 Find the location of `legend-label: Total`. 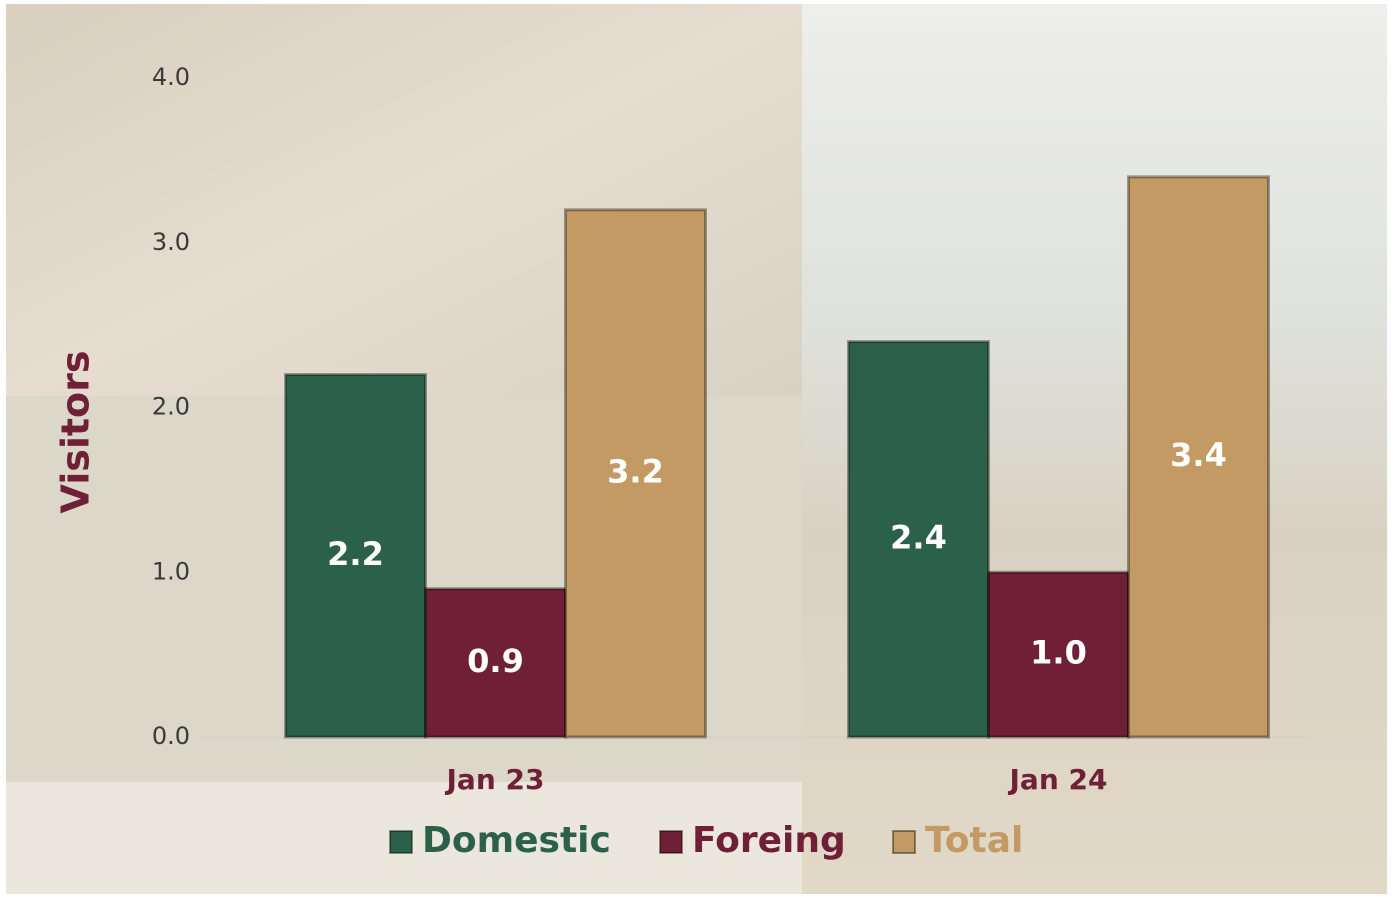

legend-label: Total is located at coordinates (974, 840).